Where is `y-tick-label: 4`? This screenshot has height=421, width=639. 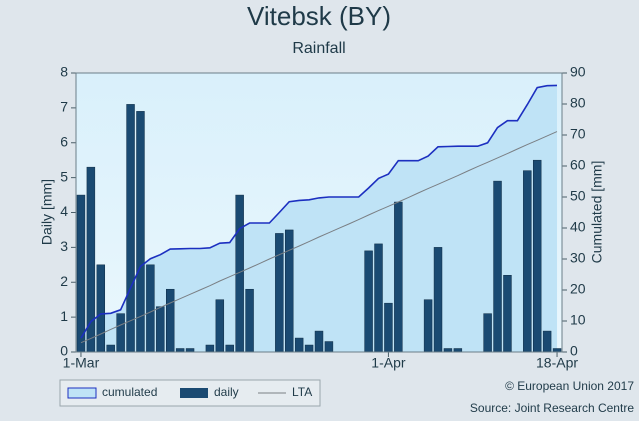
y-tick-label: 4 is located at coordinates (64, 211).